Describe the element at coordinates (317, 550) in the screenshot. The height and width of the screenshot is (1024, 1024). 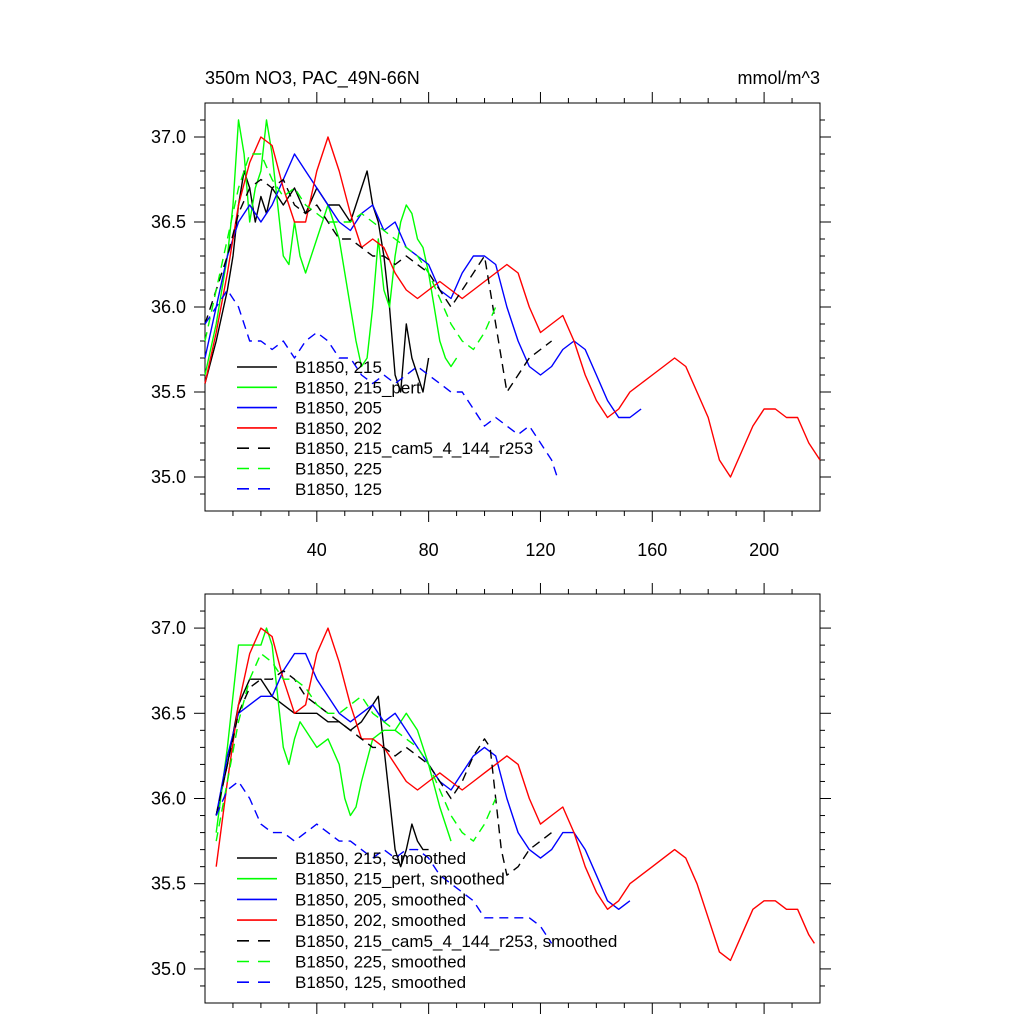
I see `x-tick-label: 40` at that location.